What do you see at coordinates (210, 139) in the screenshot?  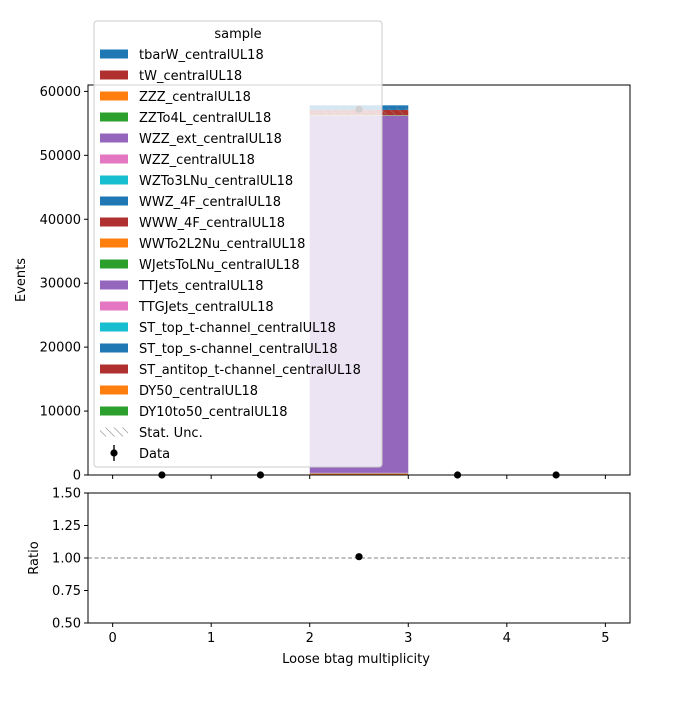 I see `legend-label: WZZ_ext_centralUL18` at bounding box center [210, 139].